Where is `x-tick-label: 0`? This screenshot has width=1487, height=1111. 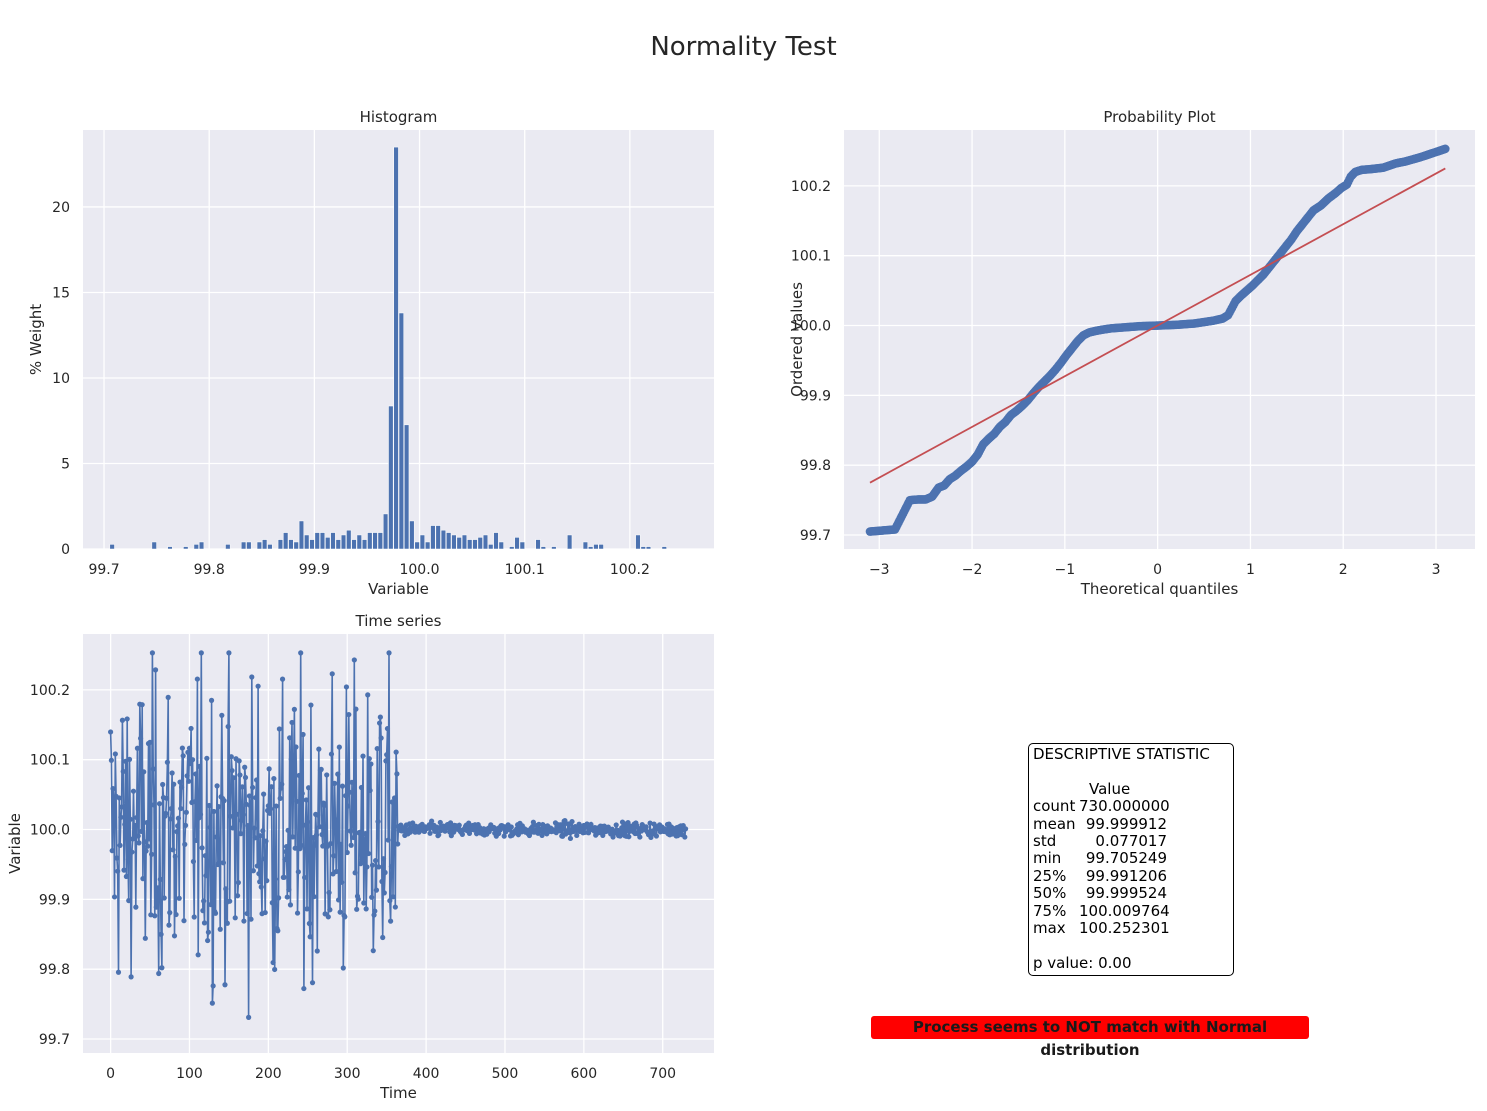
x-tick-label: 0 is located at coordinates (1157, 570).